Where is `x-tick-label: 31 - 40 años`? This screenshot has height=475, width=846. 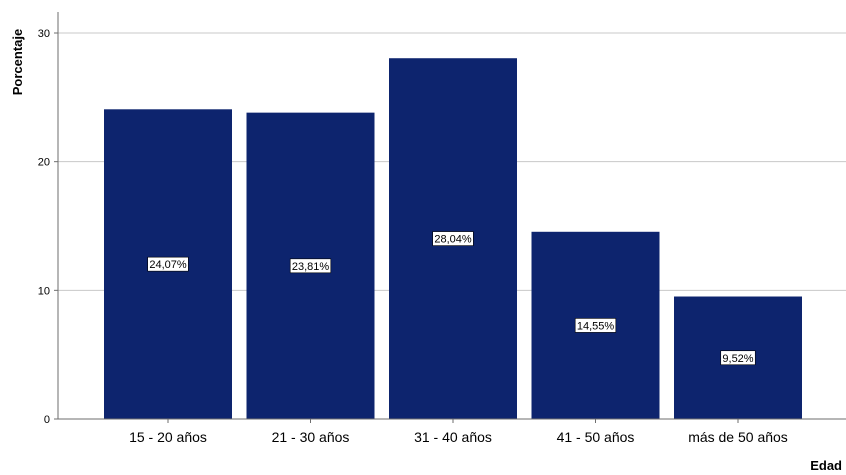 x-tick-label: 31 - 40 años is located at coordinates (453, 437).